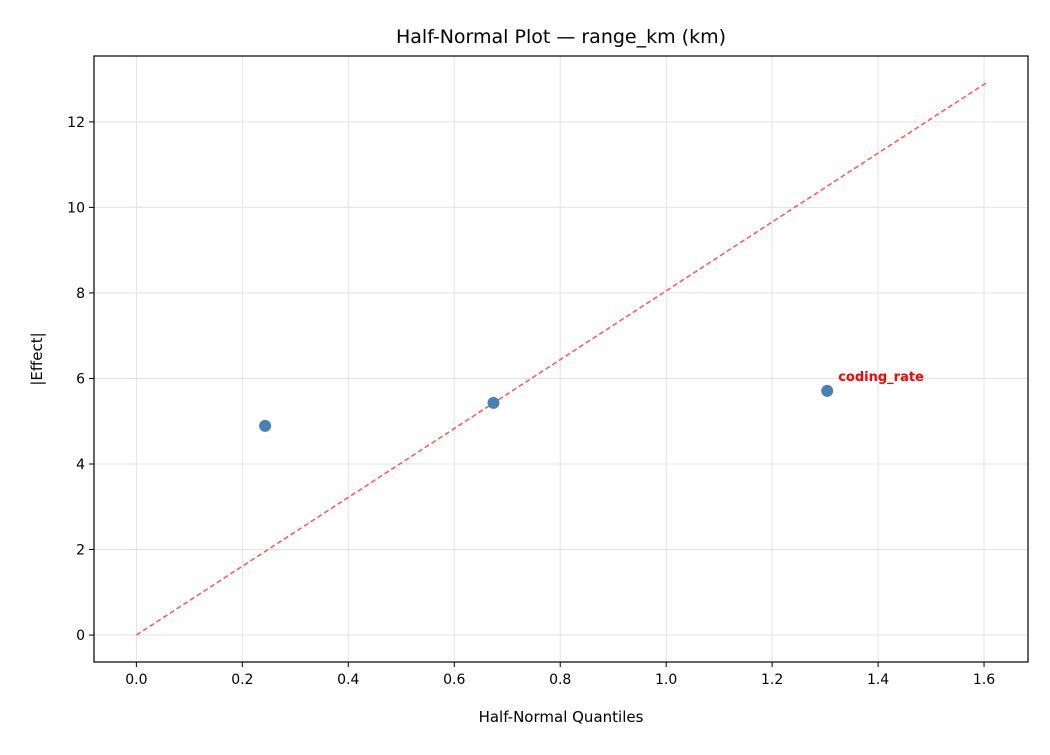 This screenshot has height=755, width=1050. What do you see at coordinates (136, 680) in the screenshot?
I see `x-tick-label: 0.0` at bounding box center [136, 680].